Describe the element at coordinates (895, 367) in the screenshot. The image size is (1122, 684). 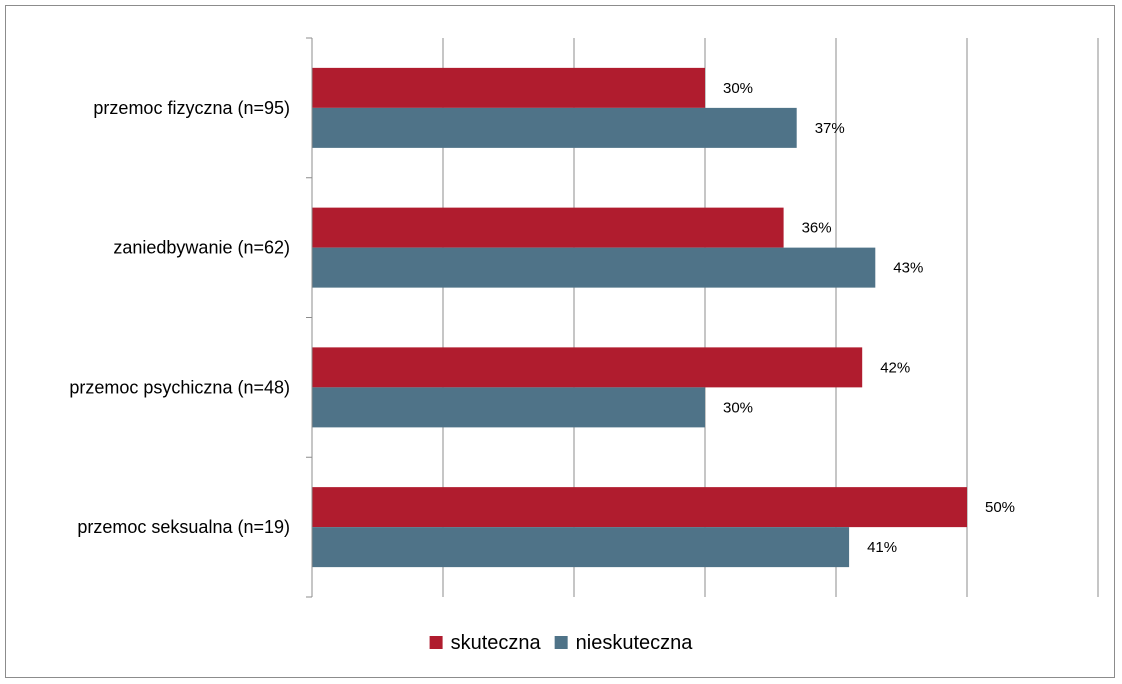
I see `data-label: 42%` at that location.